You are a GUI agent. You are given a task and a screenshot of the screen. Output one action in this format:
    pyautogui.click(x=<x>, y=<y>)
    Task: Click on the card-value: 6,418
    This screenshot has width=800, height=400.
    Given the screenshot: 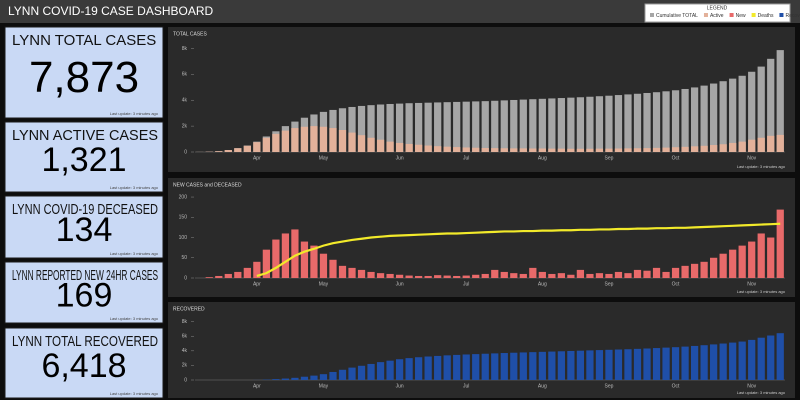 What is the action you would take?
    pyautogui.click(x=83, y=366)
    